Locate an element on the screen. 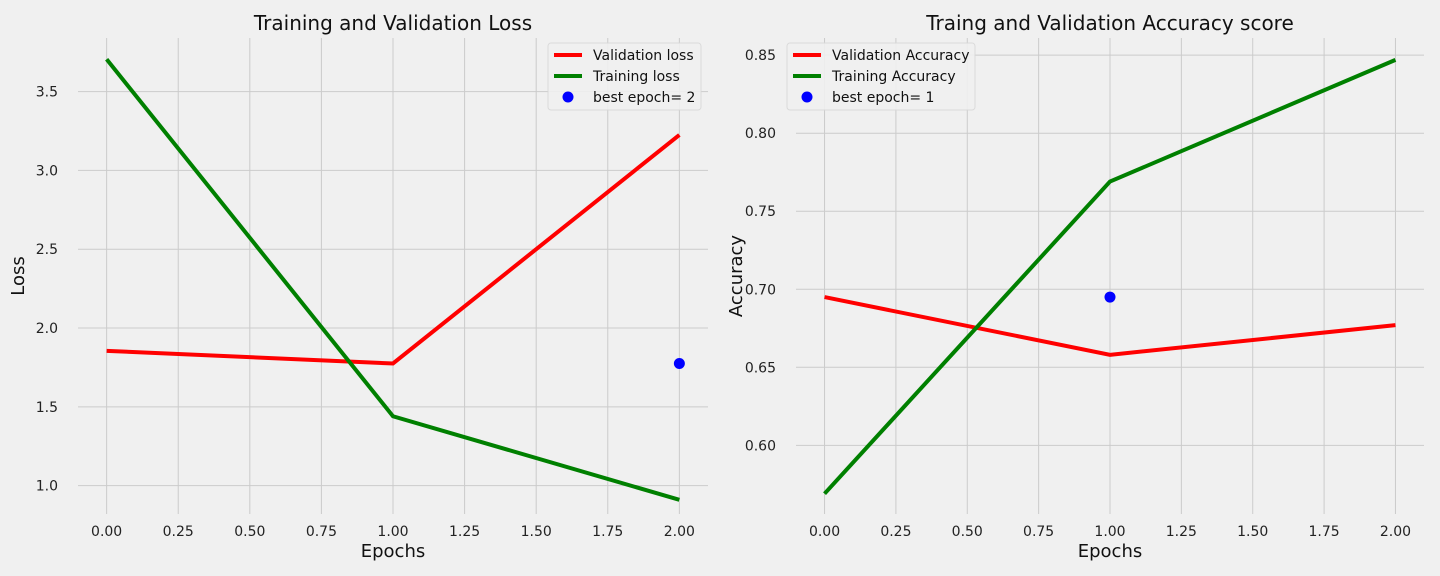 This screenshot has width=1440, height=576. chart-title: Traing and Validation Accuracy score is located at coordinates (1109, 23).